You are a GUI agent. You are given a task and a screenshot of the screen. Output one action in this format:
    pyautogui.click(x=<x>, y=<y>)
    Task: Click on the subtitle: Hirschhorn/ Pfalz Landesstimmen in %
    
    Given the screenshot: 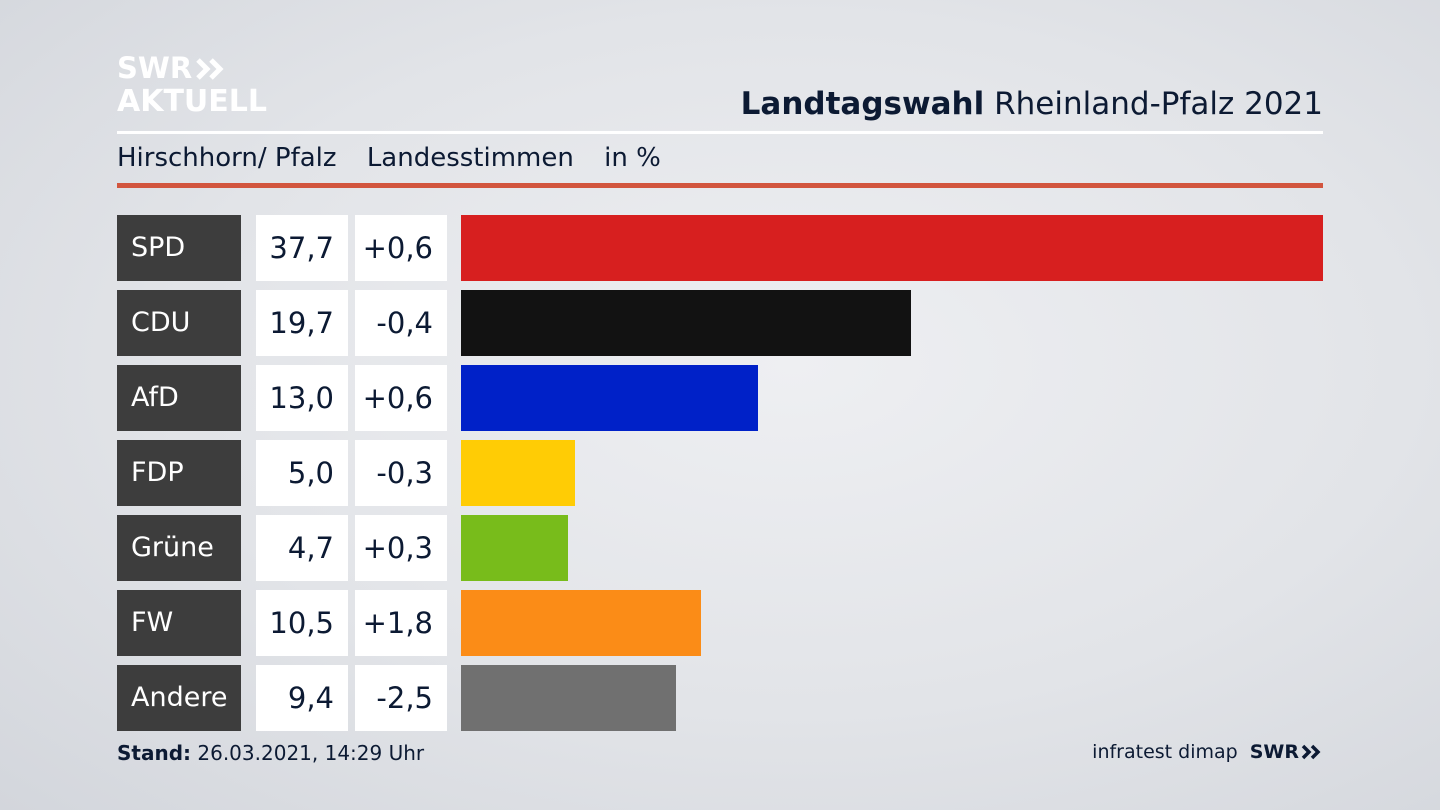 What is the action you would take?
    pyautogui.click(x=400, y=158)
    